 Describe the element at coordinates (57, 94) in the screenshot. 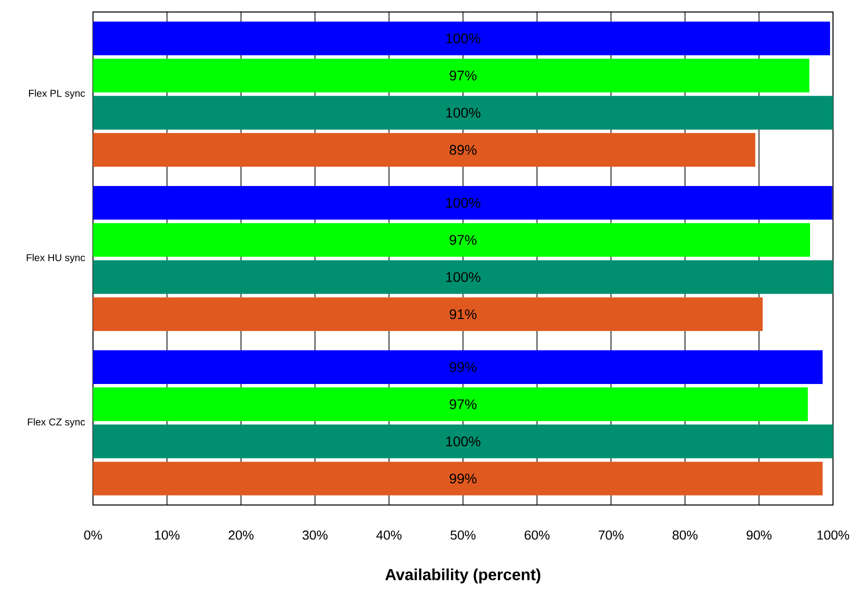

I see `y-tick-label: Flex PL sync` at that location.